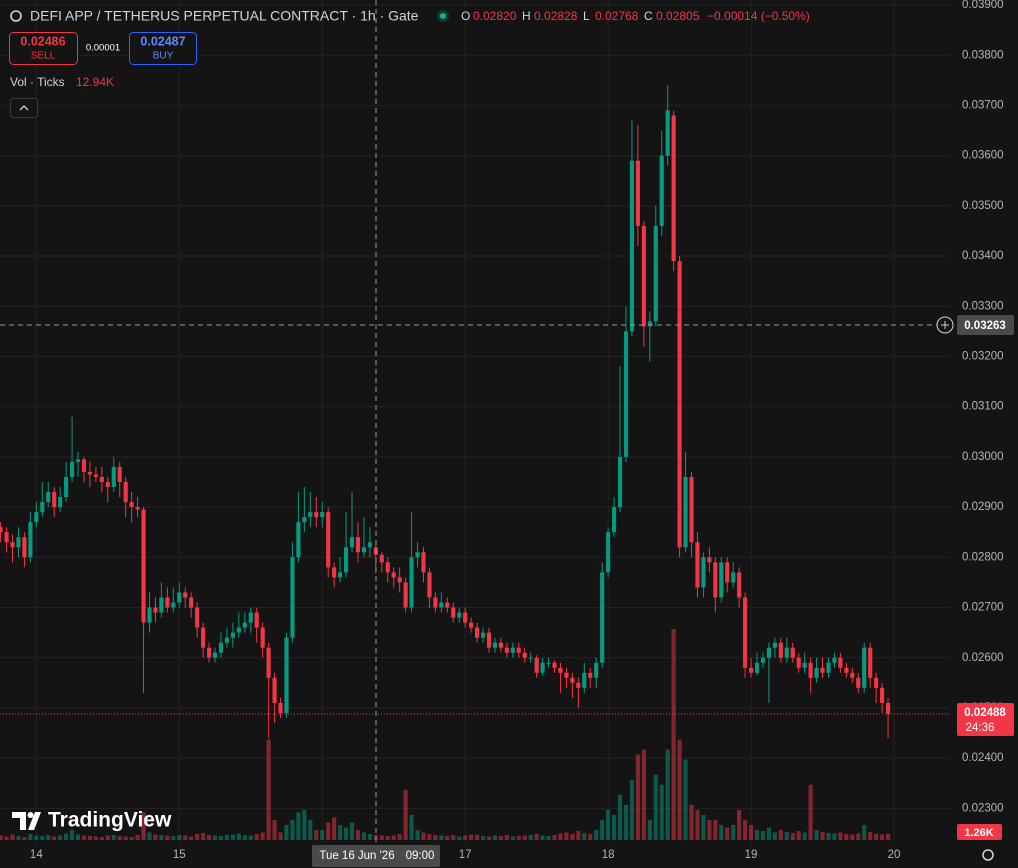 Image resolution: width=1018 pixels, height=868 pixels. I want to click on settings-icon, so click(988, 855).